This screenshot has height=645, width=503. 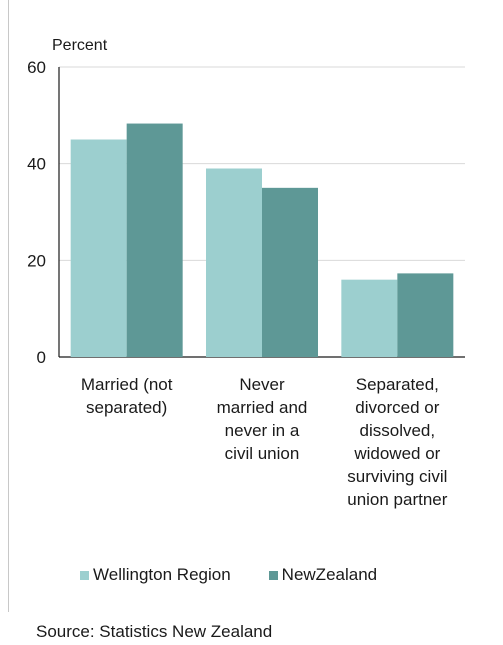 What do you see at coordinates (369, 318) in the screenshot?
I see `bar-series0-cat2` at bounding box center [369, 318].